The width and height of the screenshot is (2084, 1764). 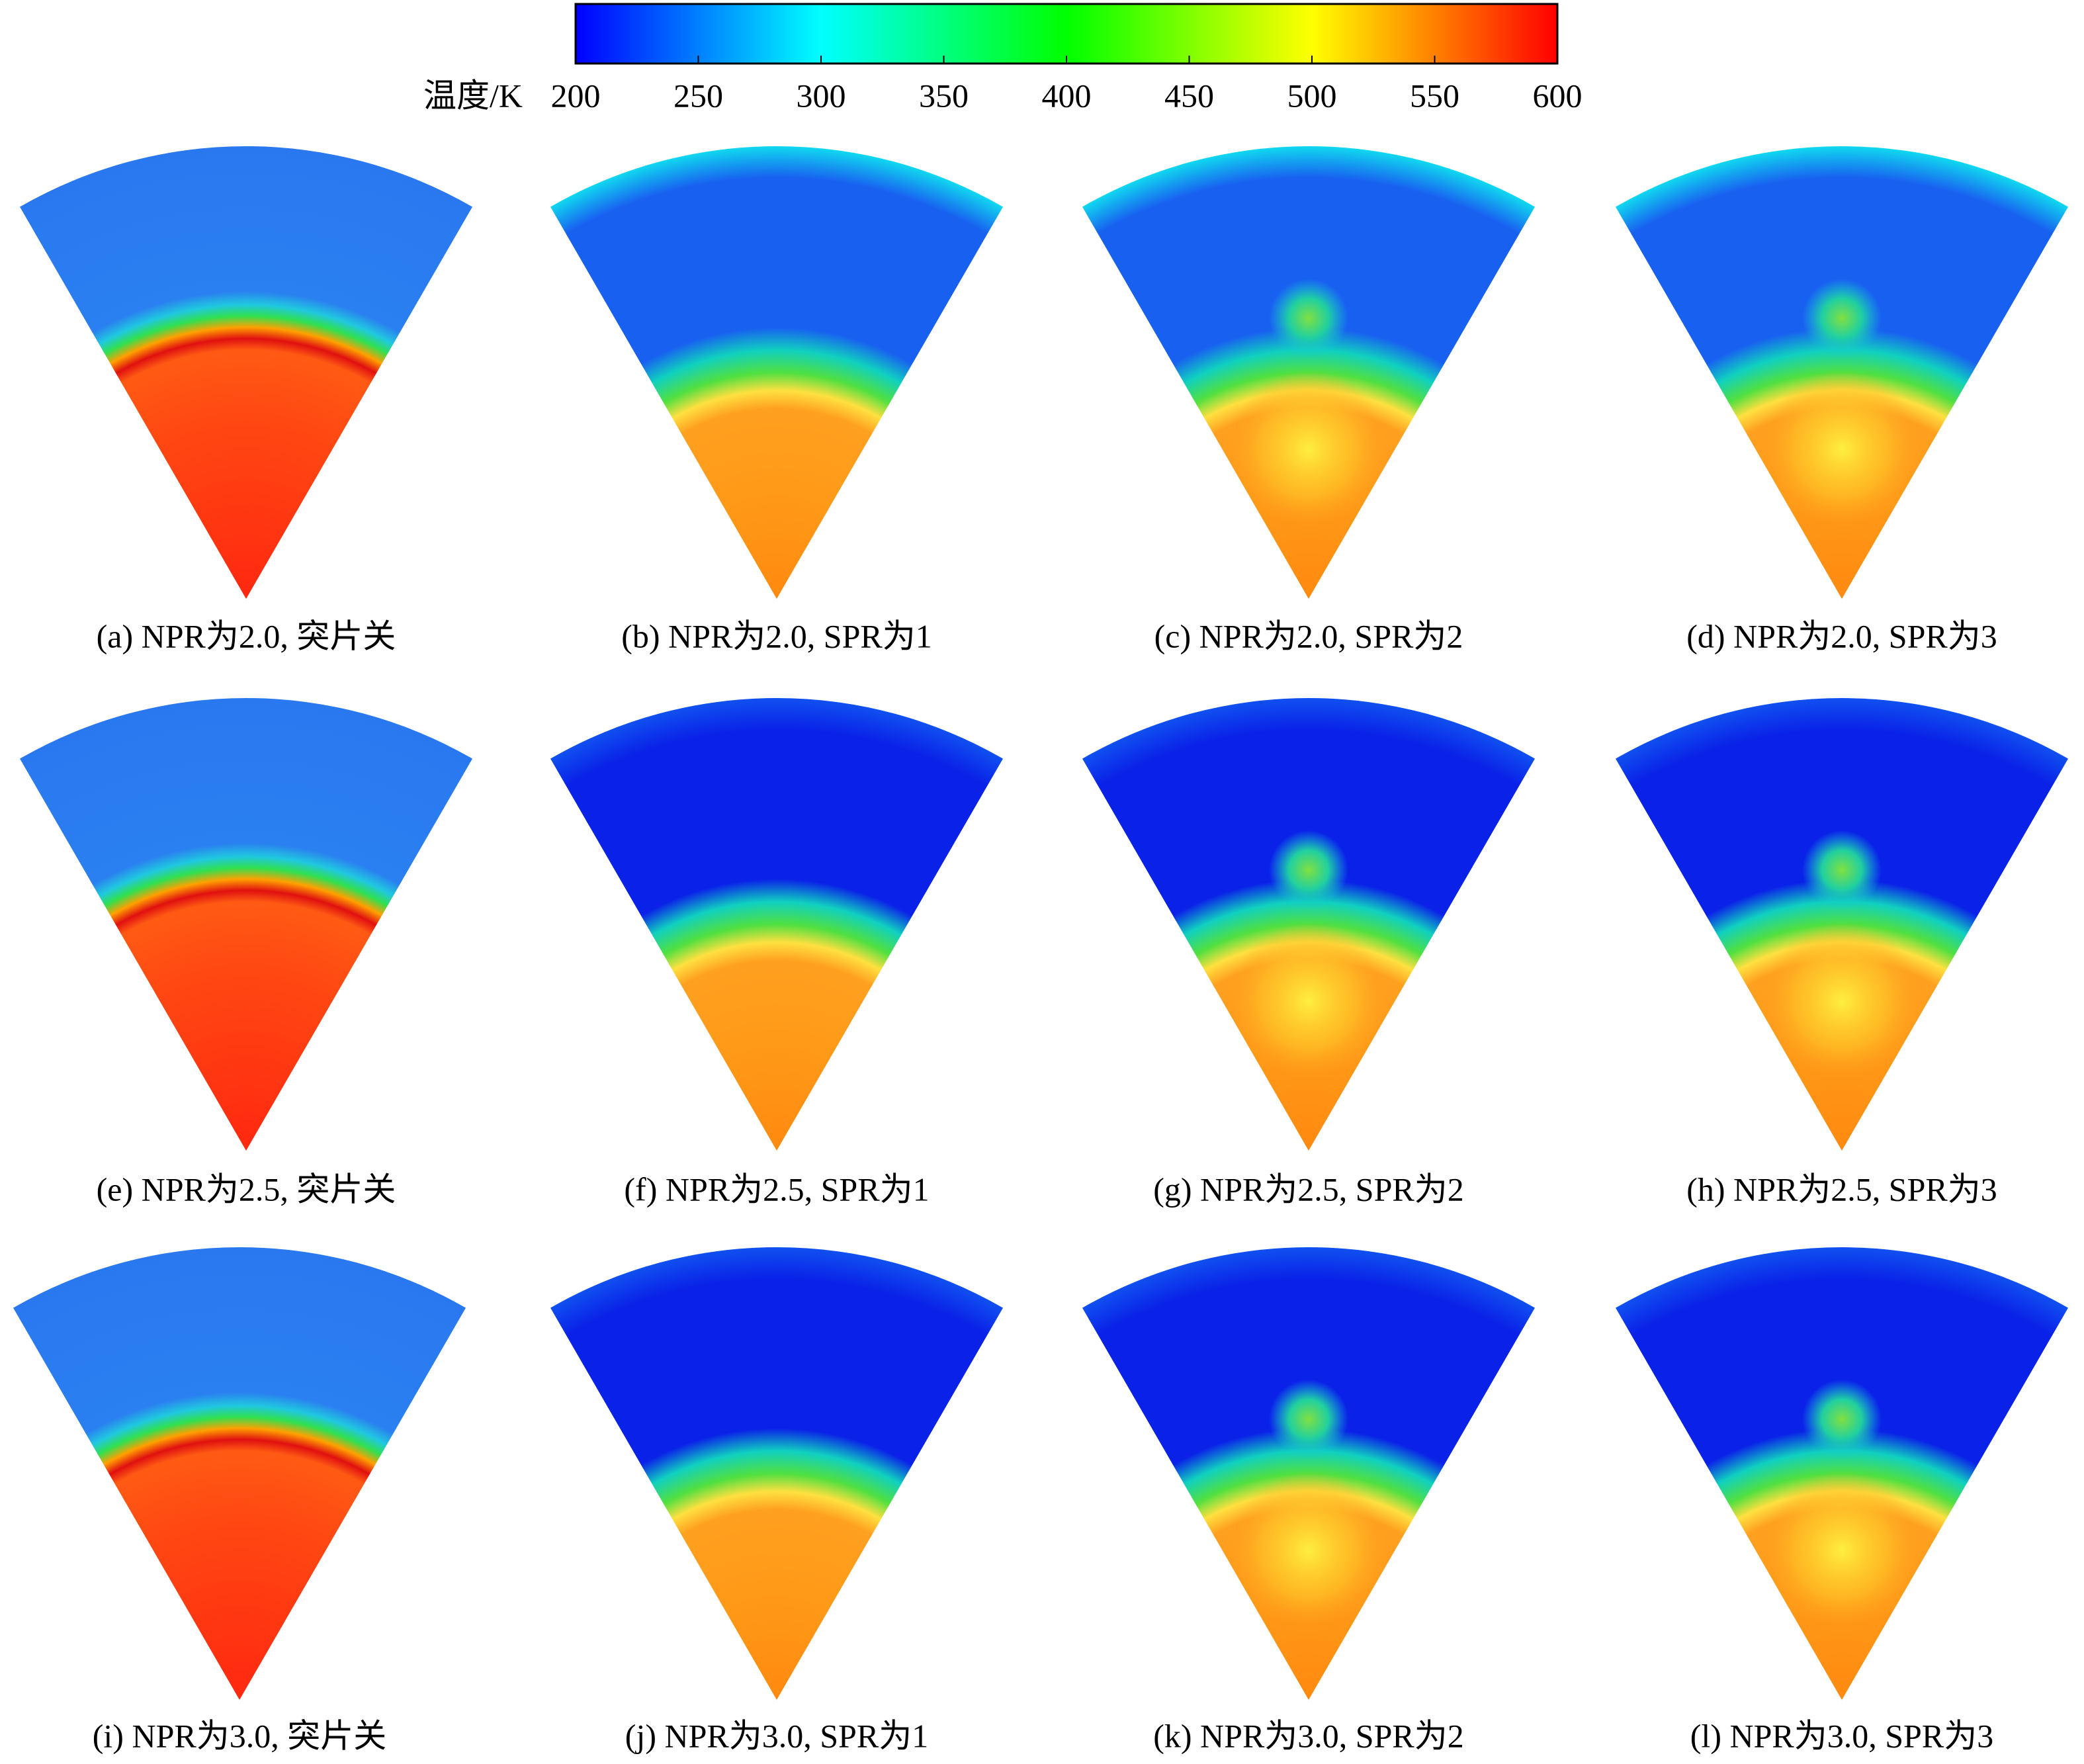 I want to click on panel-caption: (h) NPR为2.5, SPR为3, so click(x=1842, y=1189).